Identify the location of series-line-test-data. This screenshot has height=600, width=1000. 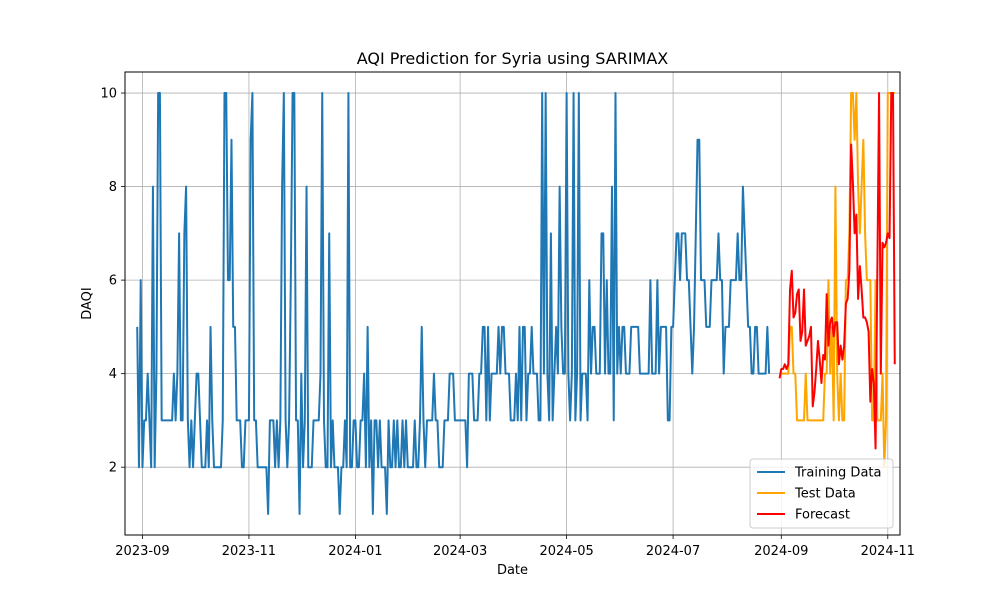
(837, 280).